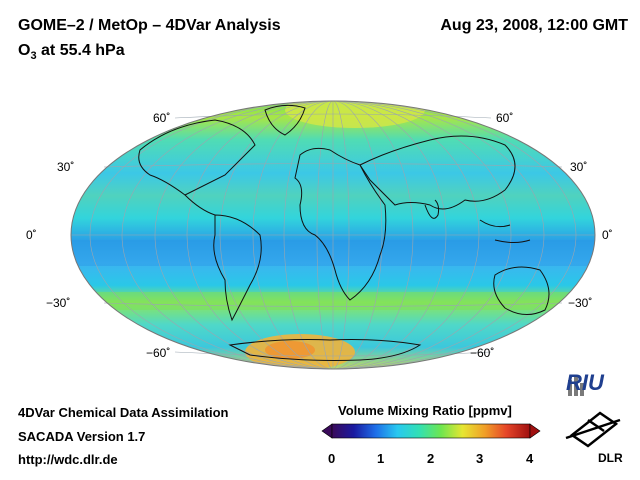 This screenshot has height=480, width=640. Describe the element at coordinates (593, 429) in the screenshot. I see `dlr-logo-icon` at that location.